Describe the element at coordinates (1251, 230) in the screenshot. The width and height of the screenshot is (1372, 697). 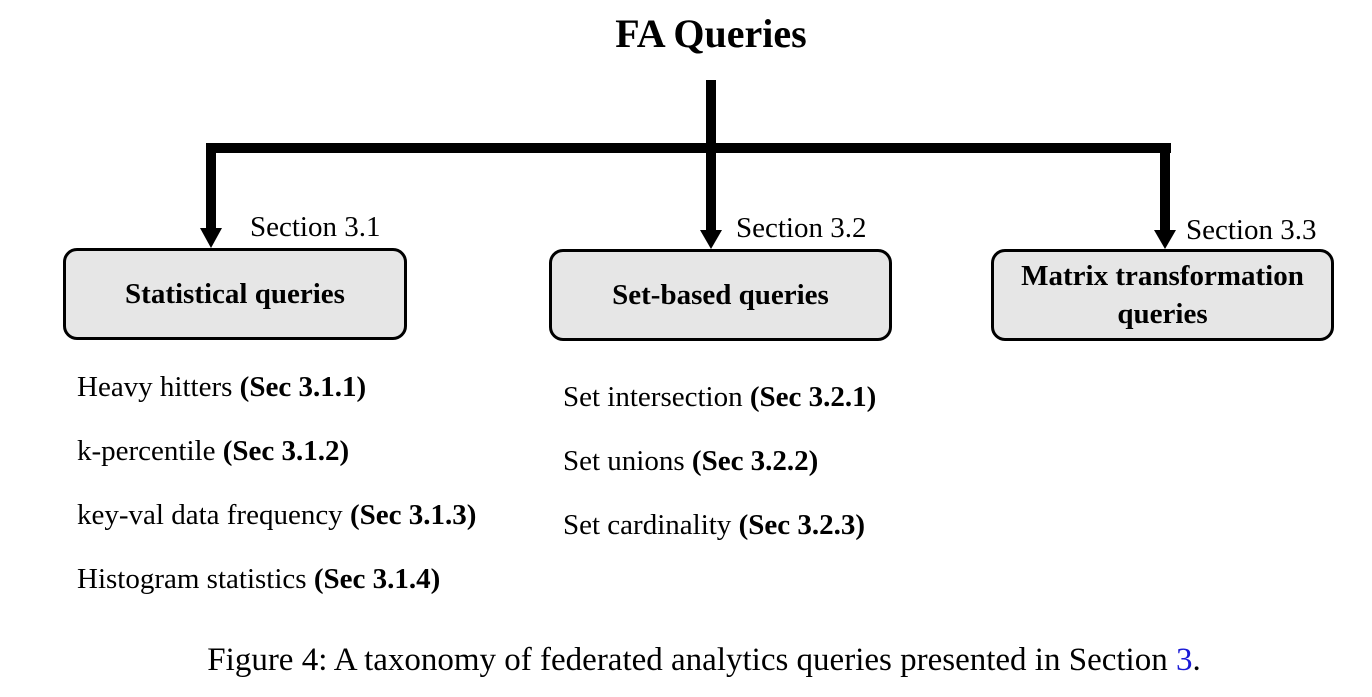
I see `section-label-3: Section 3.3` at that location.